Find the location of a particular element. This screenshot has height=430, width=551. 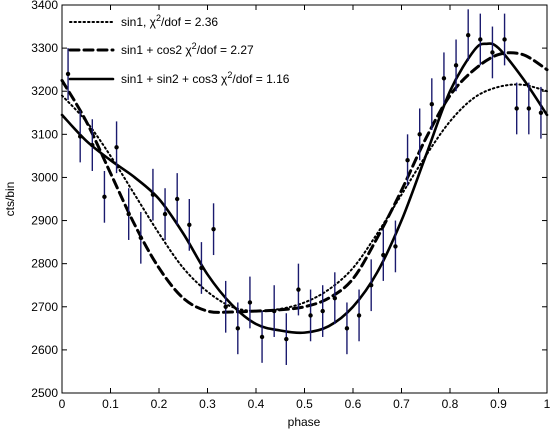

x-tick-label: 0 is located at coordinates (62, 404).